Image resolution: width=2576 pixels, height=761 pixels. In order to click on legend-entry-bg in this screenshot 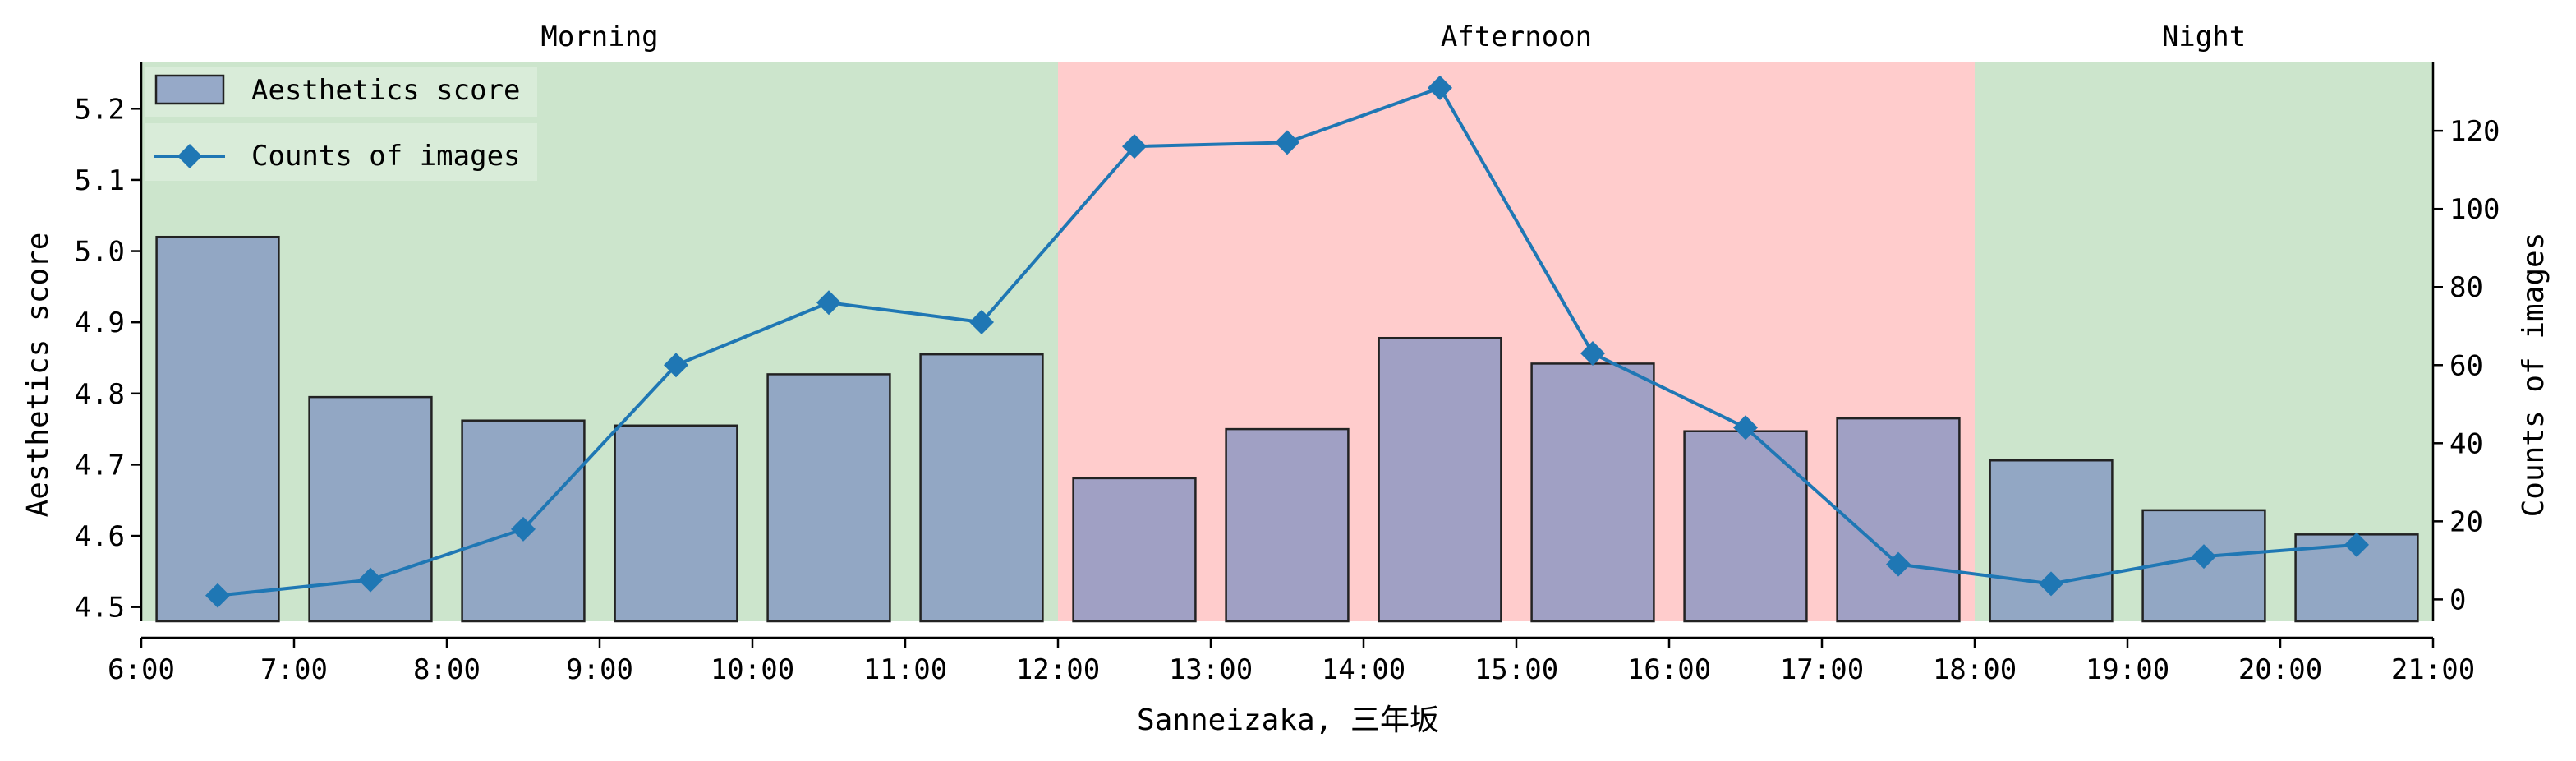, I will do `click(341, 152)`.